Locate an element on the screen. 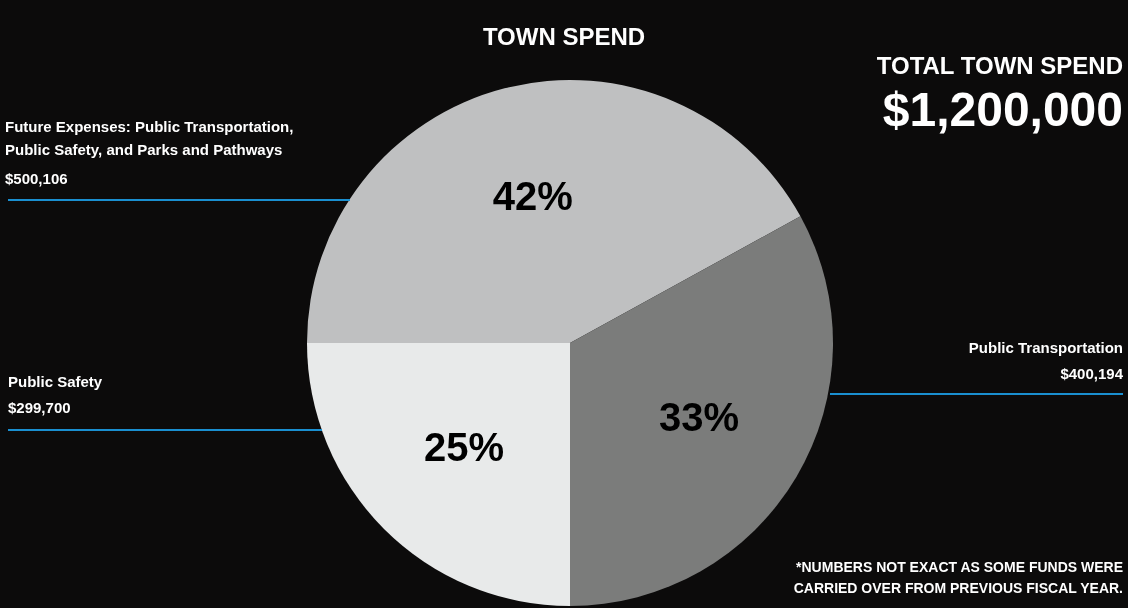 The image size is (1128, 608). slice-label: Public Safety is located at coordinates (55, 381).